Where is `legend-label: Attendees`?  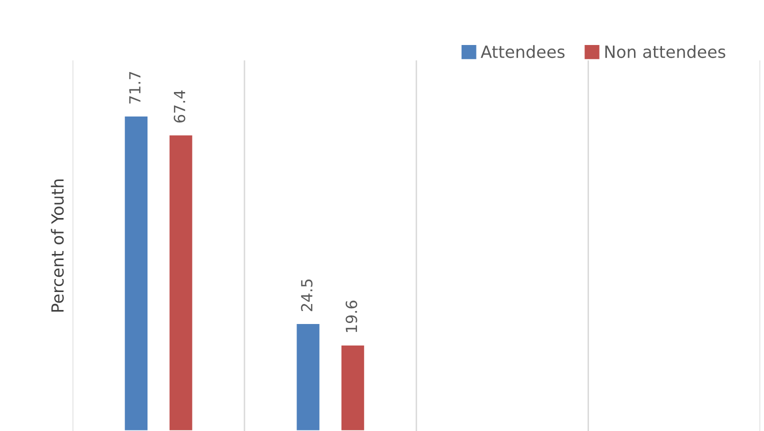
legend-label: Attendees is located at coordinates (522, 51).